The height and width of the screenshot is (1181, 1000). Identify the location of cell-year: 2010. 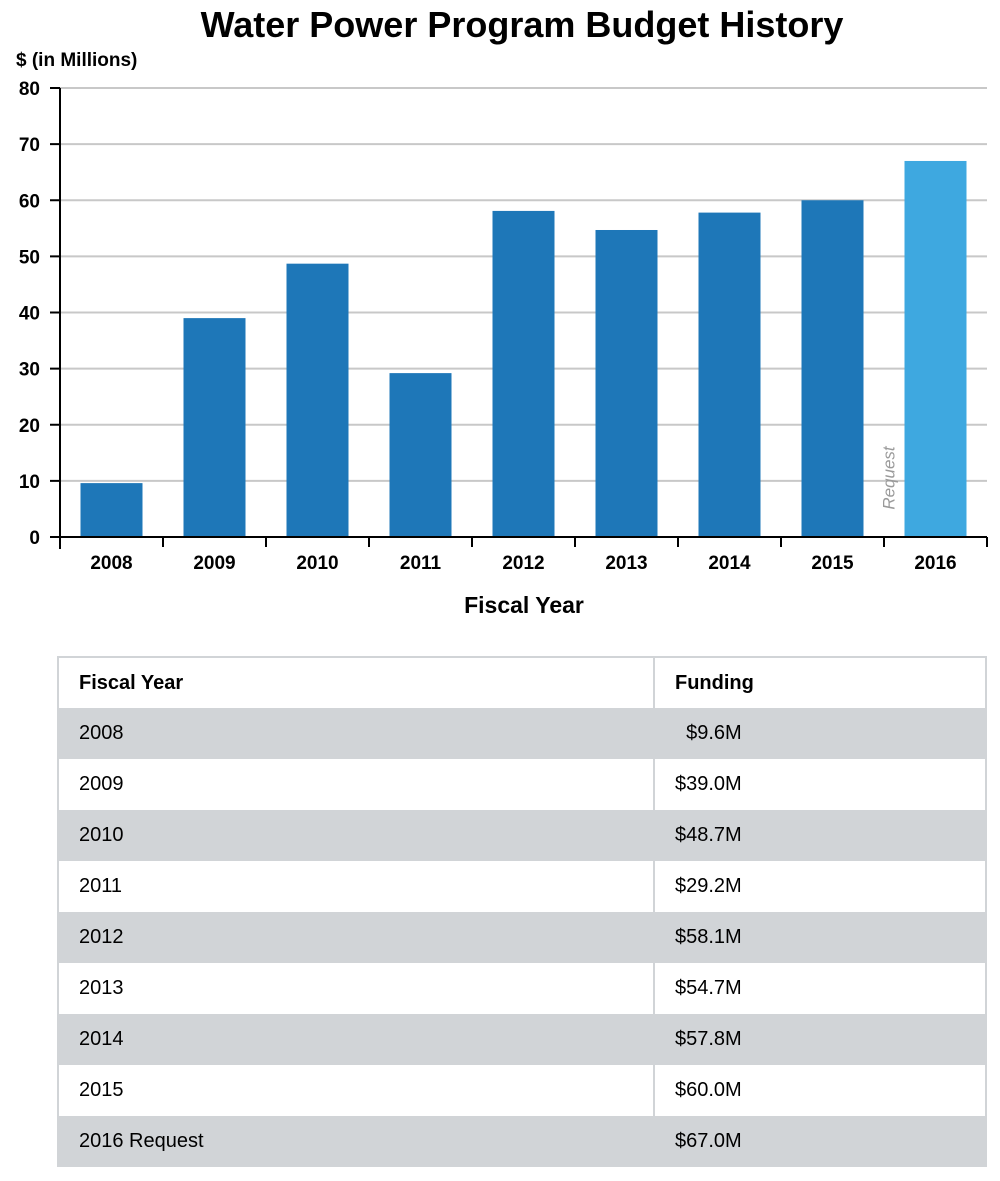
(356, 835).